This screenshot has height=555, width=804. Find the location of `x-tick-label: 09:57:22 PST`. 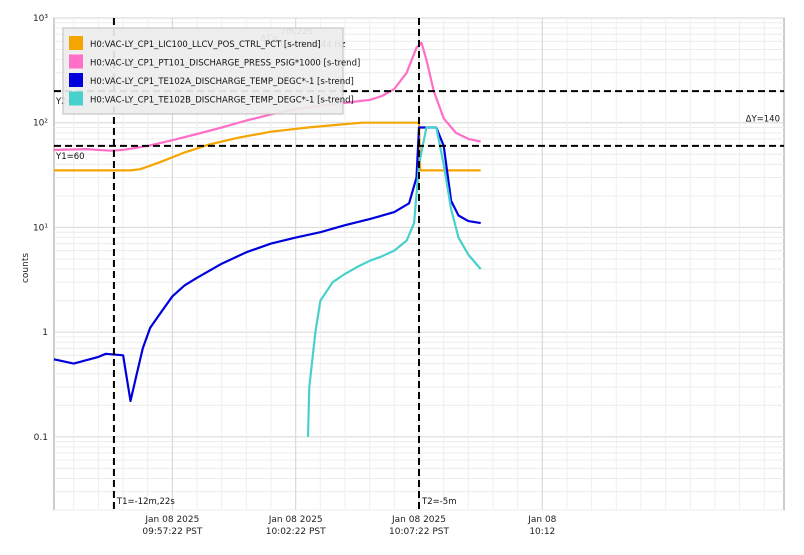

x-tick-label: 09:57:22 PST is located at coordinates (172, 532).